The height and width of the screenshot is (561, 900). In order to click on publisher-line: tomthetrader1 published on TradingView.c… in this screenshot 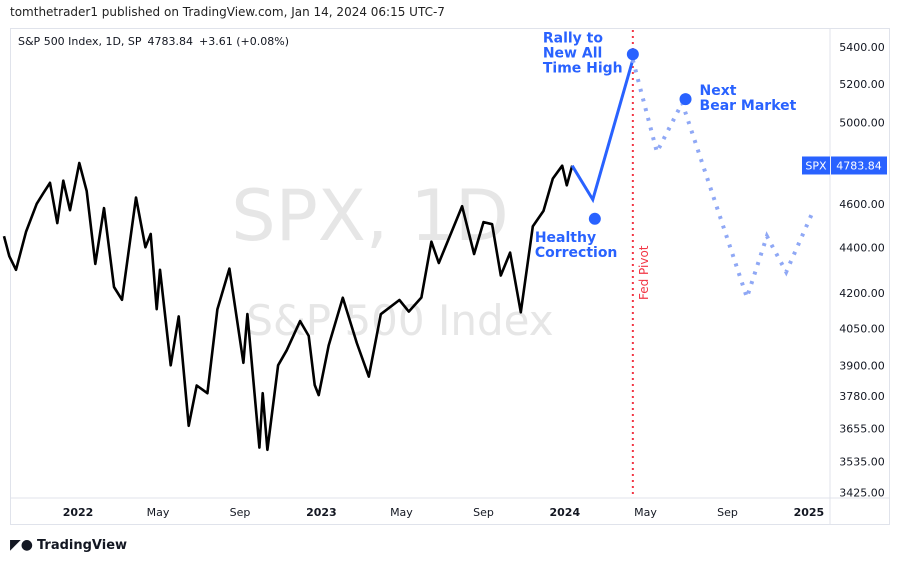, I will do `click(227, 12)`.